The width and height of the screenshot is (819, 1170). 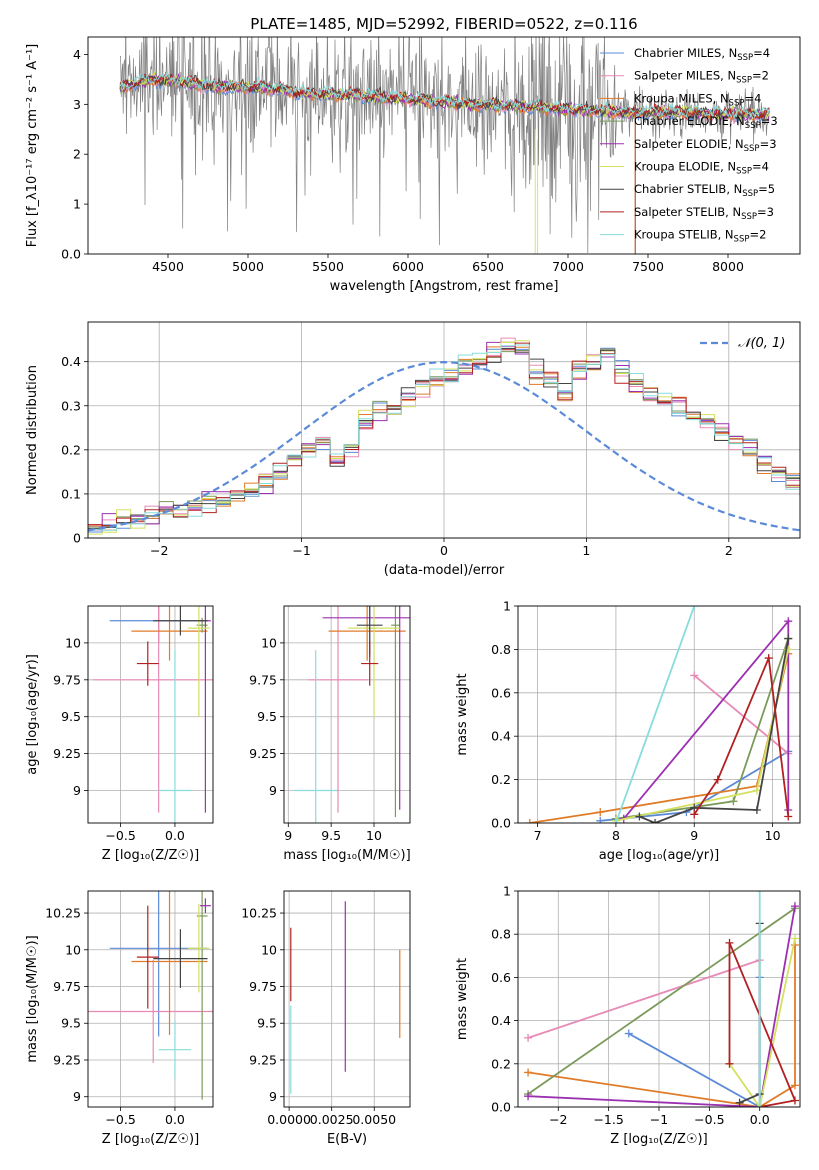 What do you see at coordinates (586, 550) in the screenshot?
I see `x-tick-label: 1` at bounding box center [586, 550].